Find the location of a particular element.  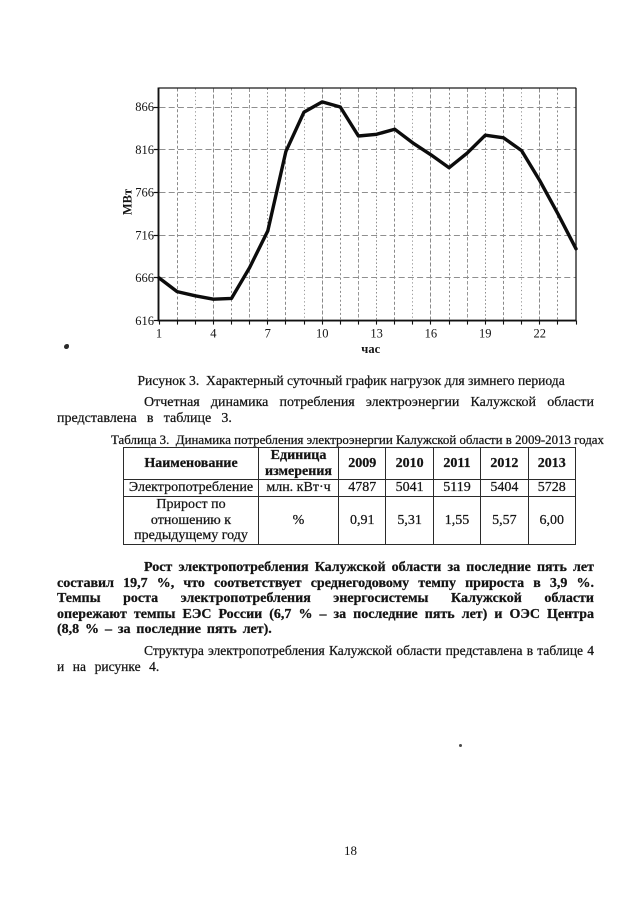

svg-text: 7 is located at coordinates (268, 334).